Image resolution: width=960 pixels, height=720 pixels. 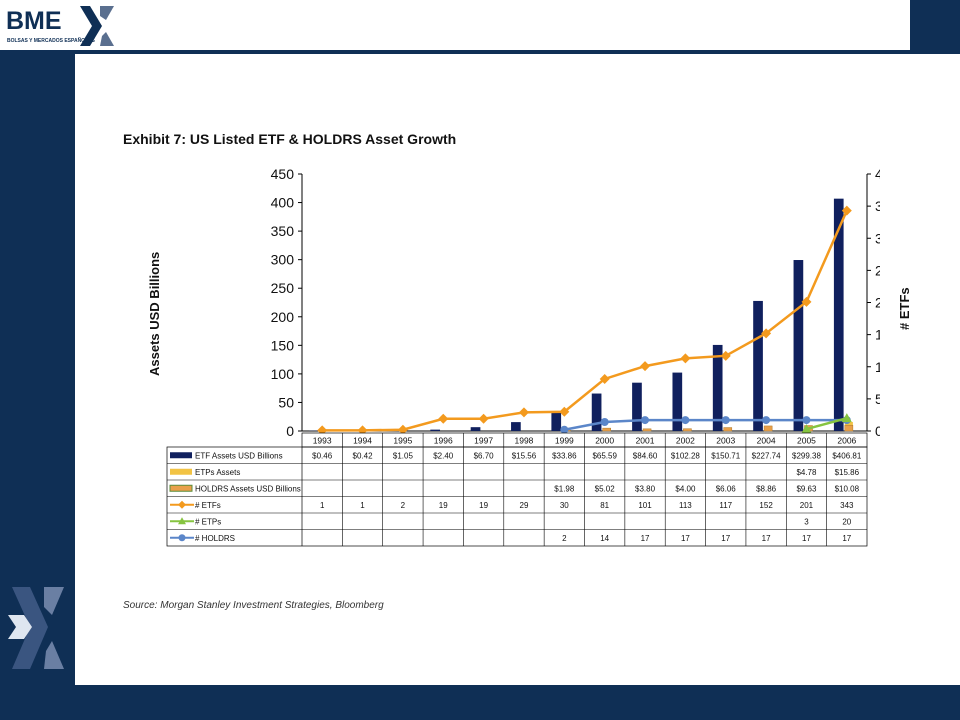 I want to click on right-tick-label: 300, so click(x=877, y=238).